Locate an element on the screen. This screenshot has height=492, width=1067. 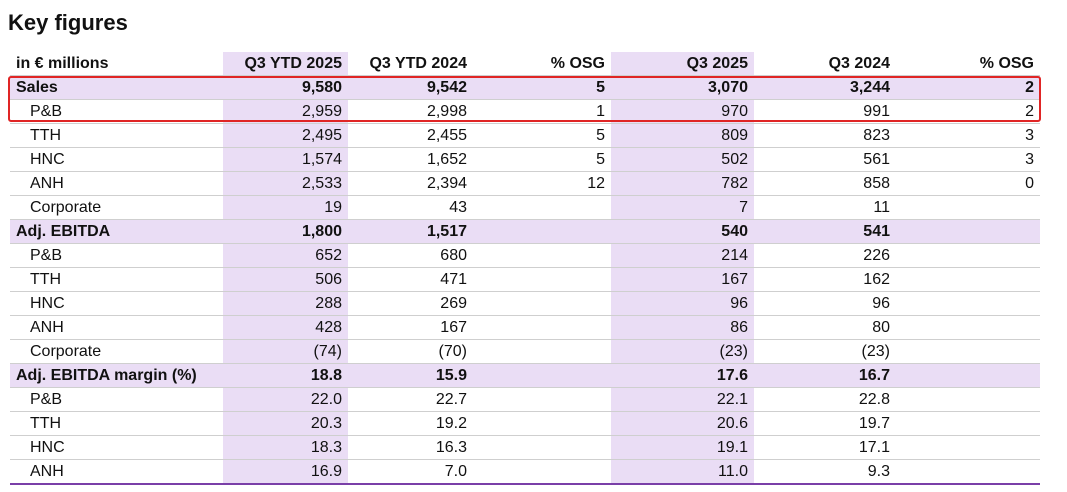
row-value: 3,070 is located at coordinates (682, 87).